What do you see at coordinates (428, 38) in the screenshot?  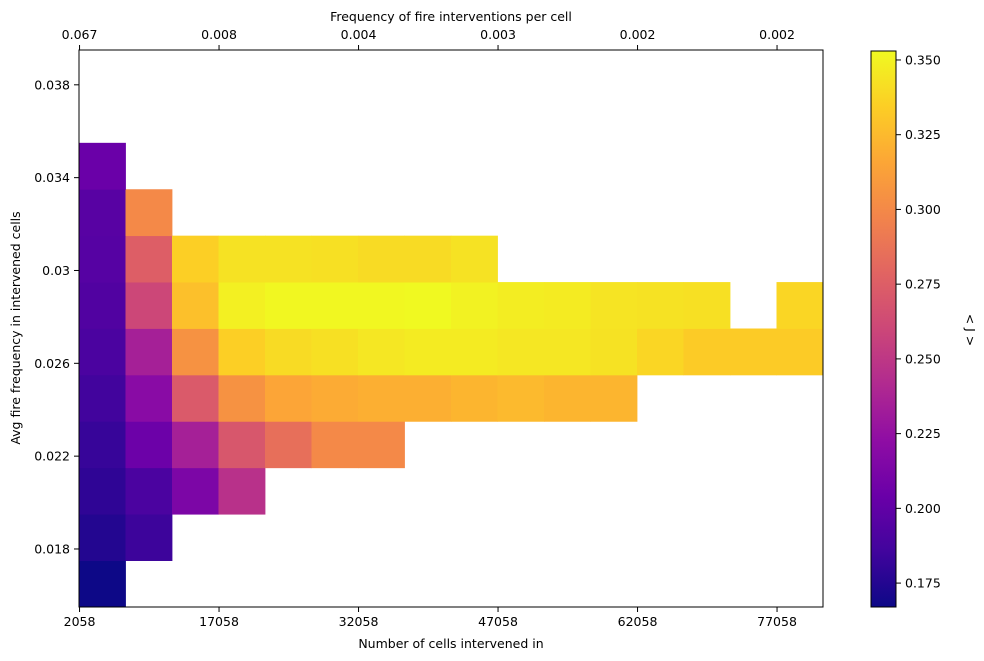 I see `x-axis-top: 0.067 0.008 0.004 0.003 0.002 0.002` at bounding box center [428, 38].